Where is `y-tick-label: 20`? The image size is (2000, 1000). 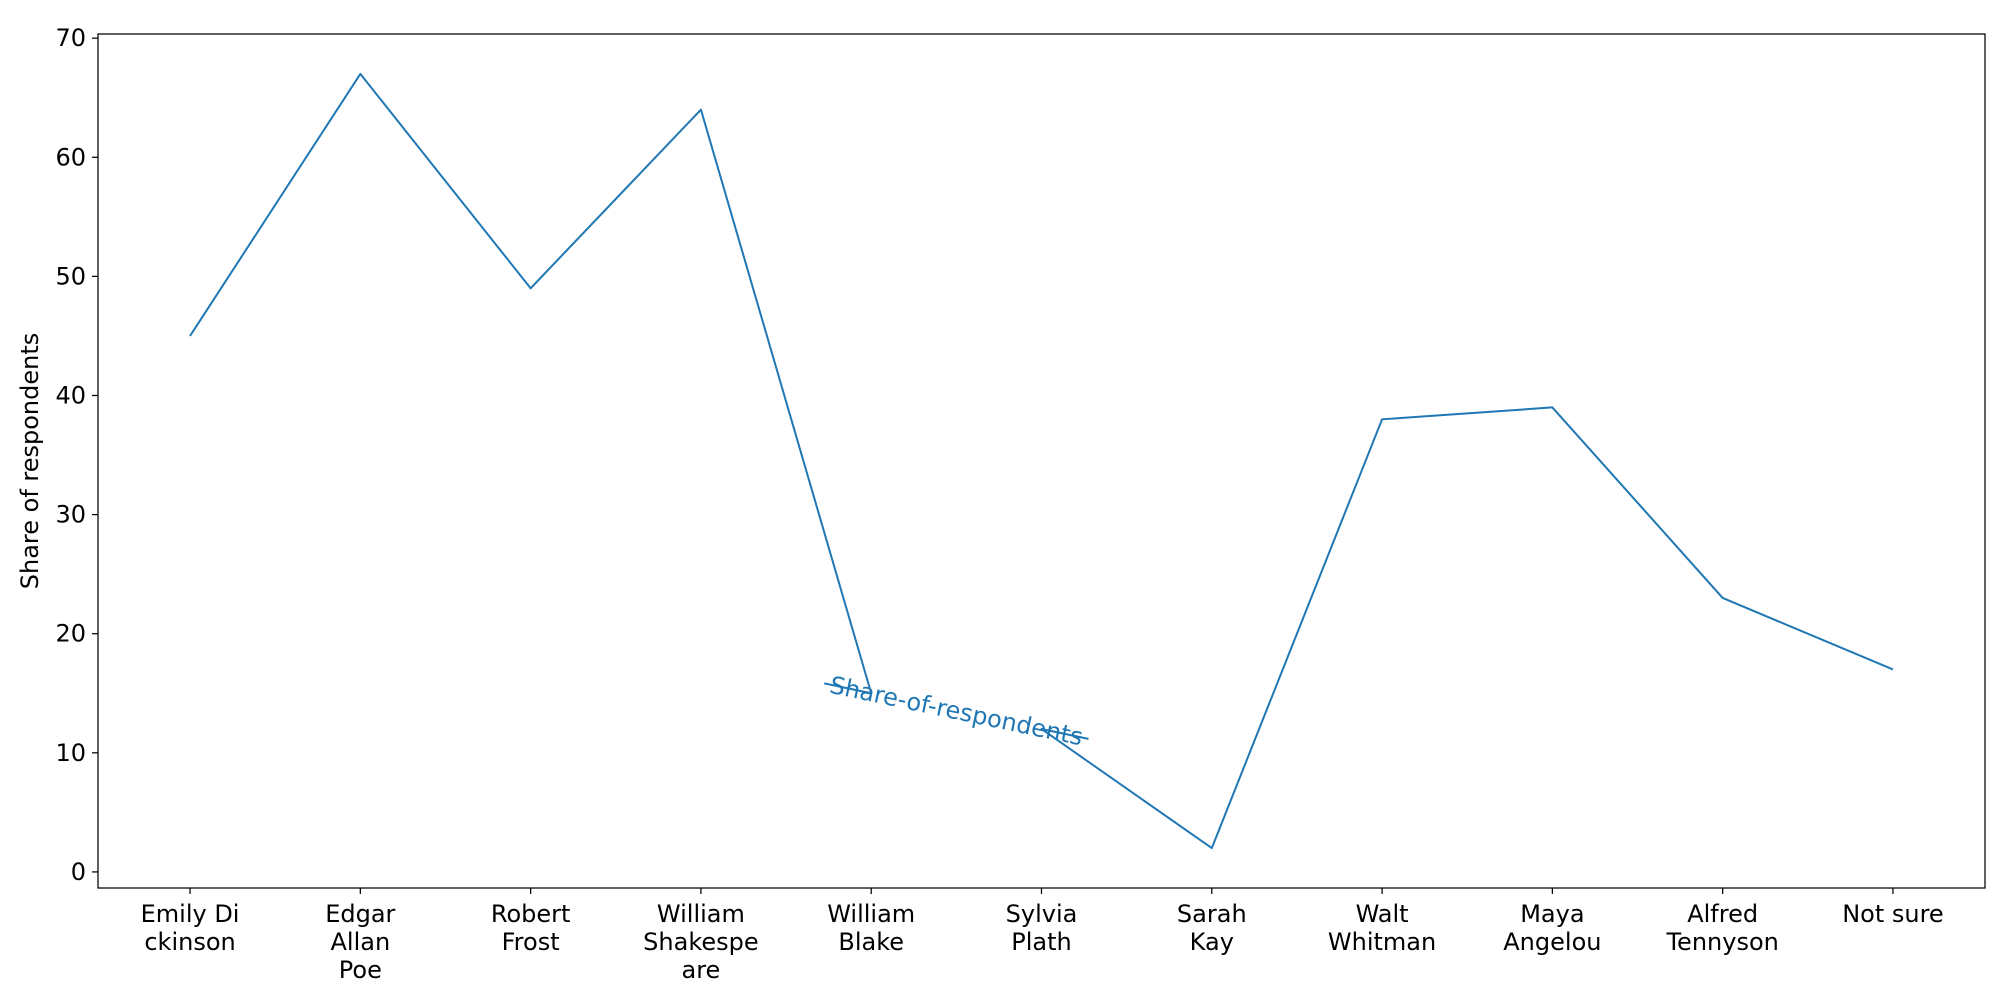 y-tick-label: 20 is located at coordinates (70, 634).